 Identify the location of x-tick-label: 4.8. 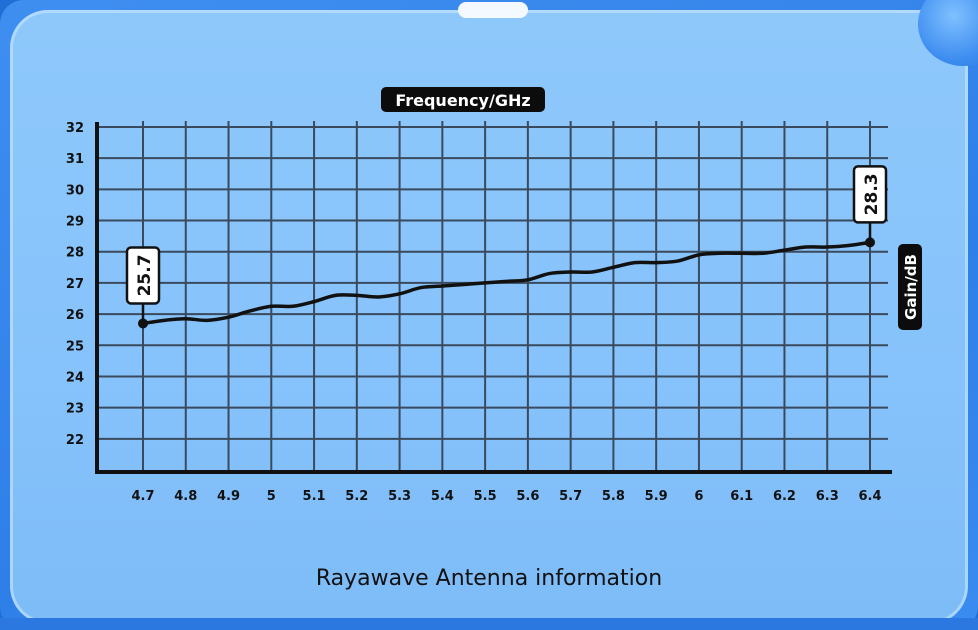
(185, 496).